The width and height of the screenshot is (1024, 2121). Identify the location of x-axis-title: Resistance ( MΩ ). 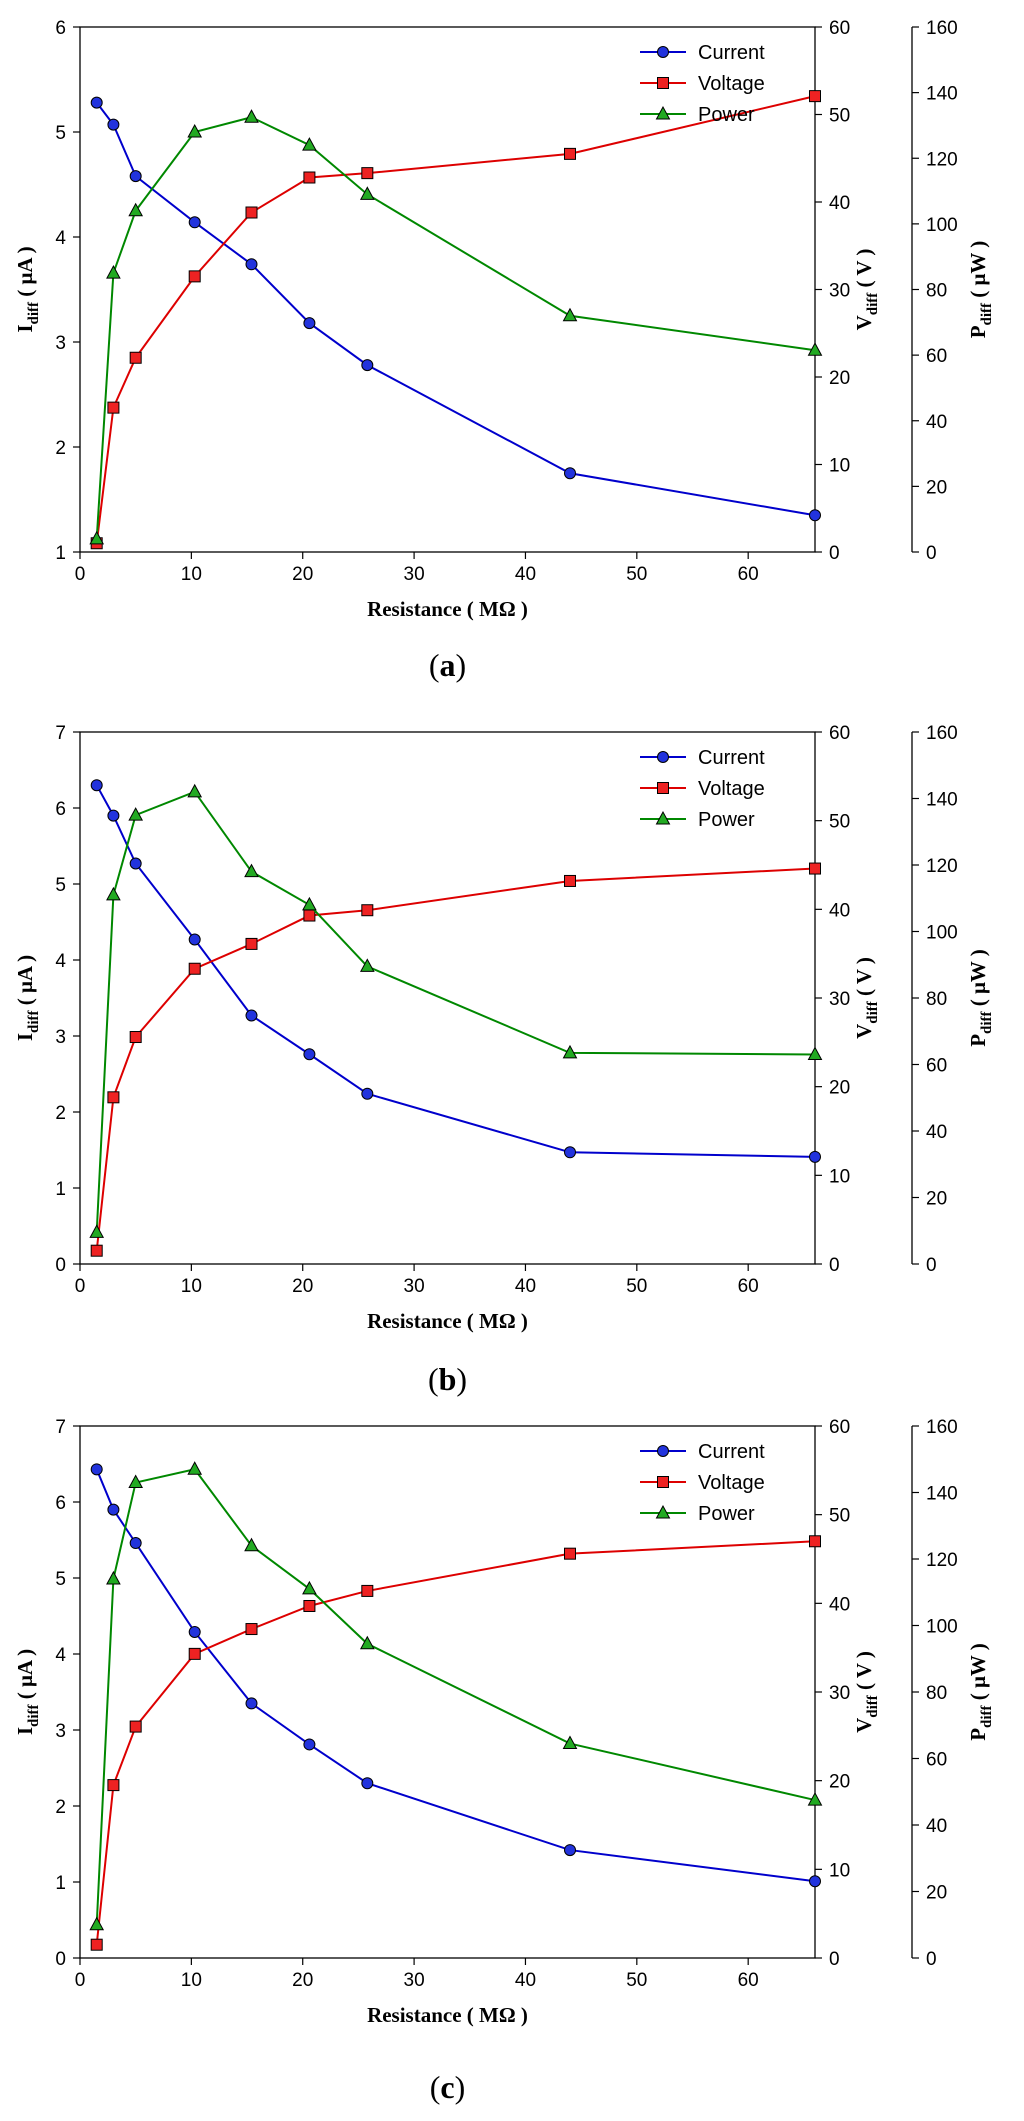
(447, 2015).